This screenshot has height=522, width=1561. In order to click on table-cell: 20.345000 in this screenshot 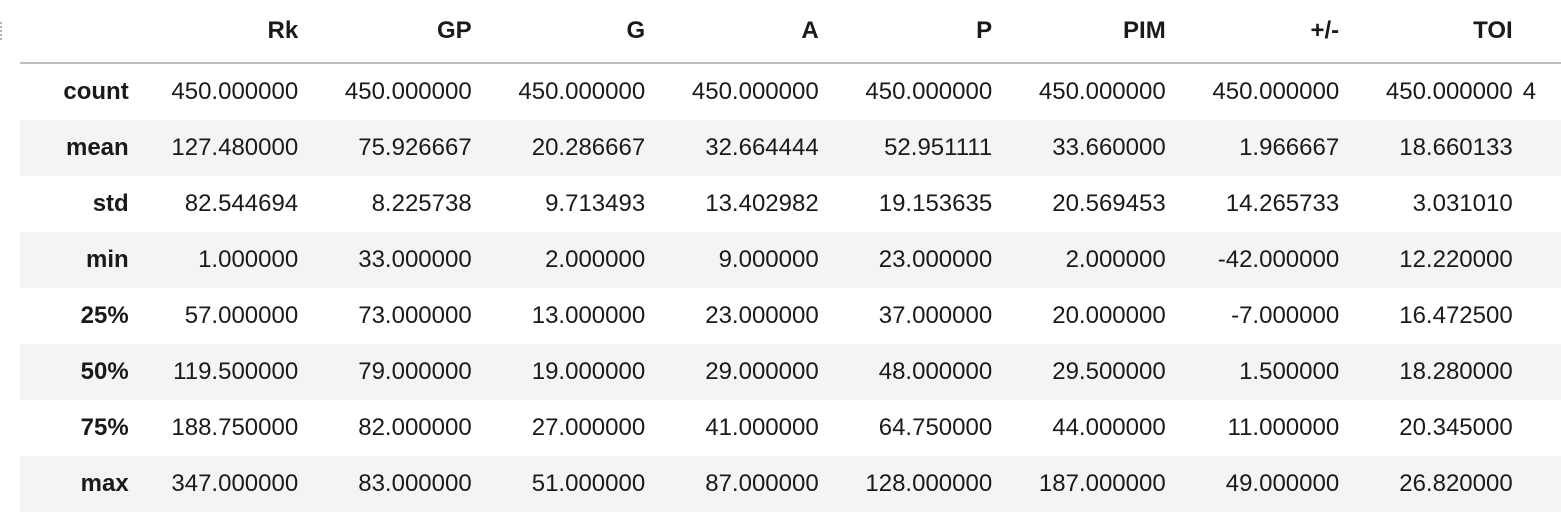, I will do `click(1456, 427)`.